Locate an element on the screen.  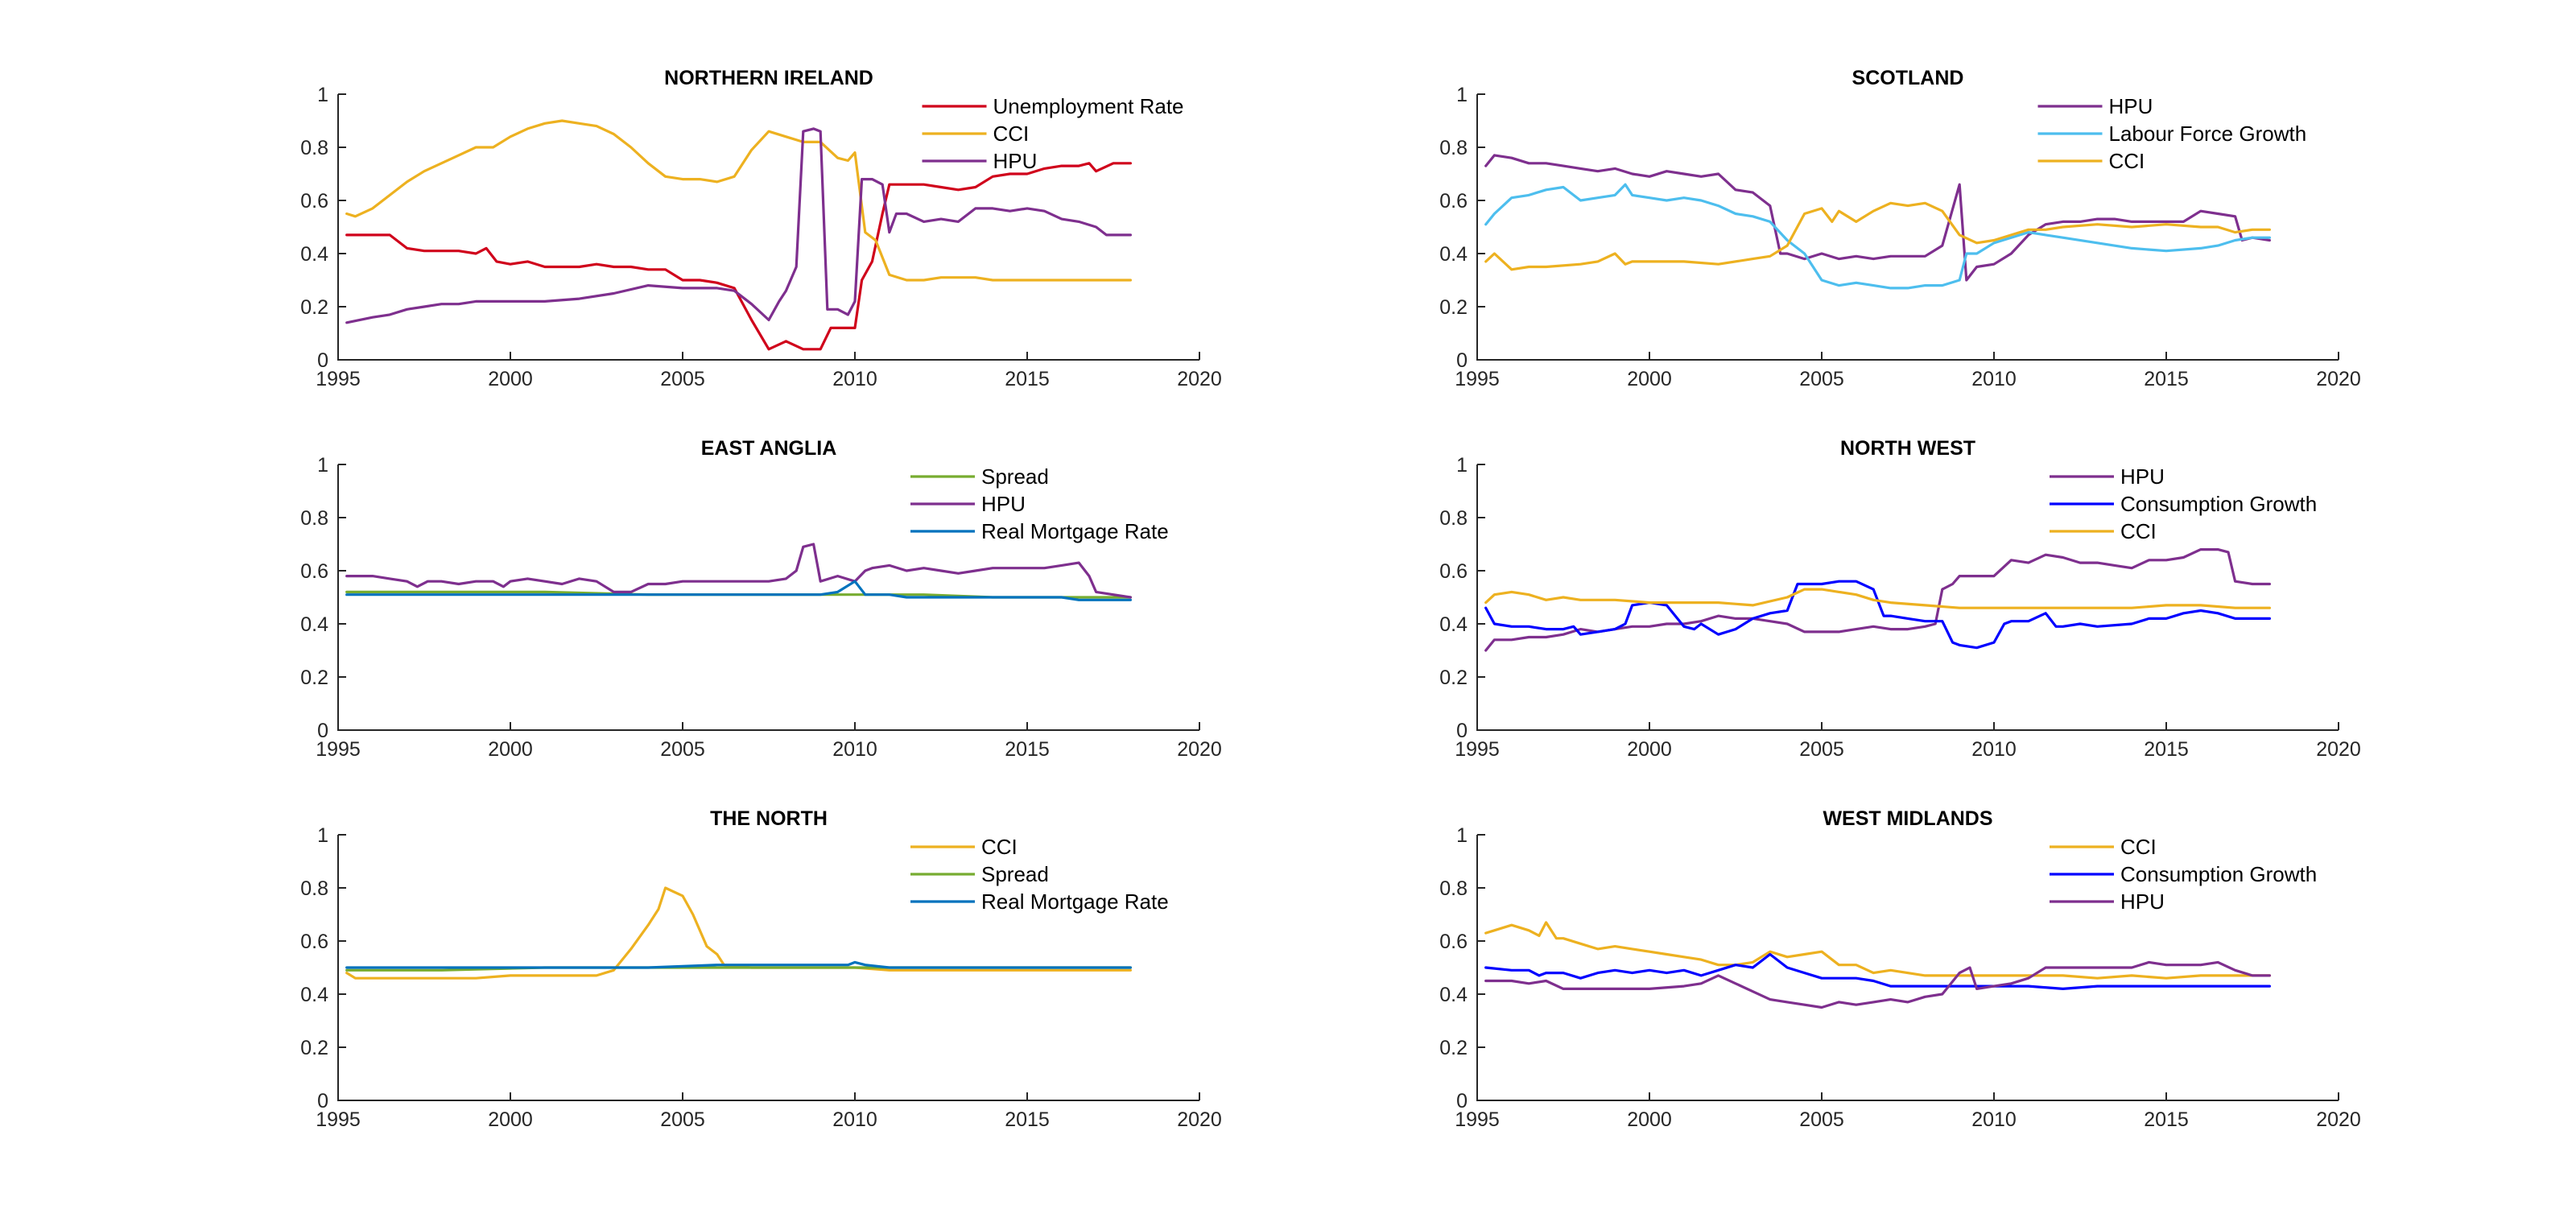
chart-title: EAST ANGLIA is located at coordinates (769, 448).